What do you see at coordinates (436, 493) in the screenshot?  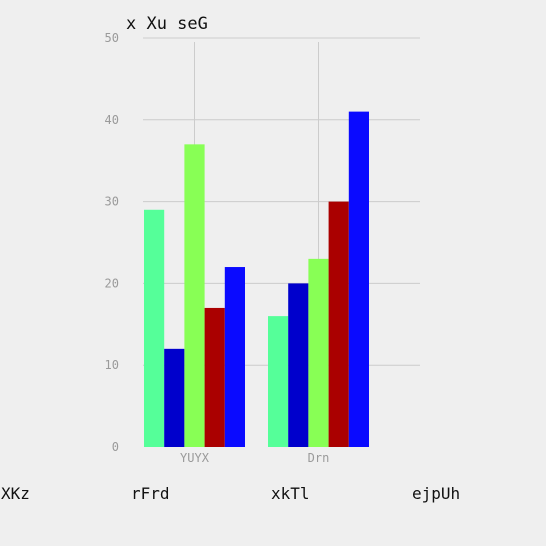 I see `legend-label: ejpUh` at bounding box center [436, 493].